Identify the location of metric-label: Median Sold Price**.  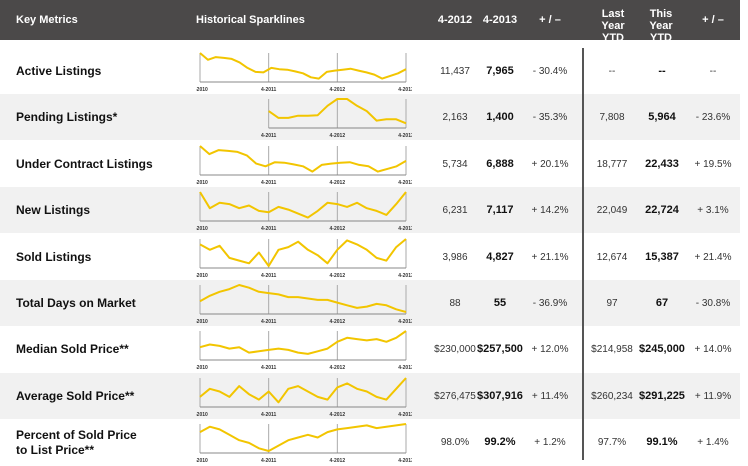
(72, 349).